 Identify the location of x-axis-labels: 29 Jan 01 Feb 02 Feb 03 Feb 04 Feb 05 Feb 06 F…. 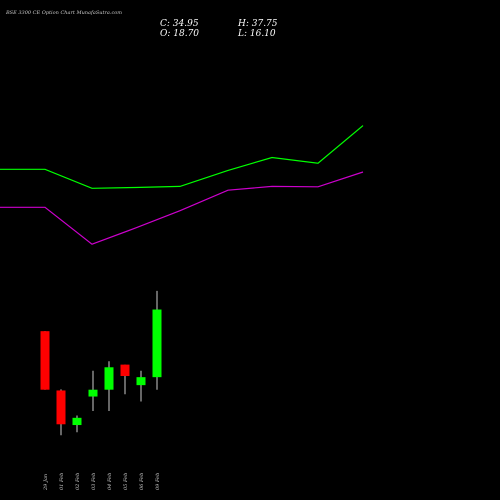
(102, 482).